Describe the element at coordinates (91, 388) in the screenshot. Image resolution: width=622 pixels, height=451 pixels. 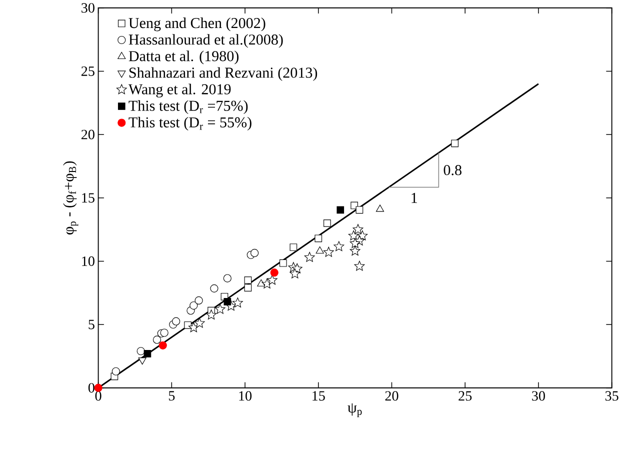
I see `y-tick-label: 0` at that location.